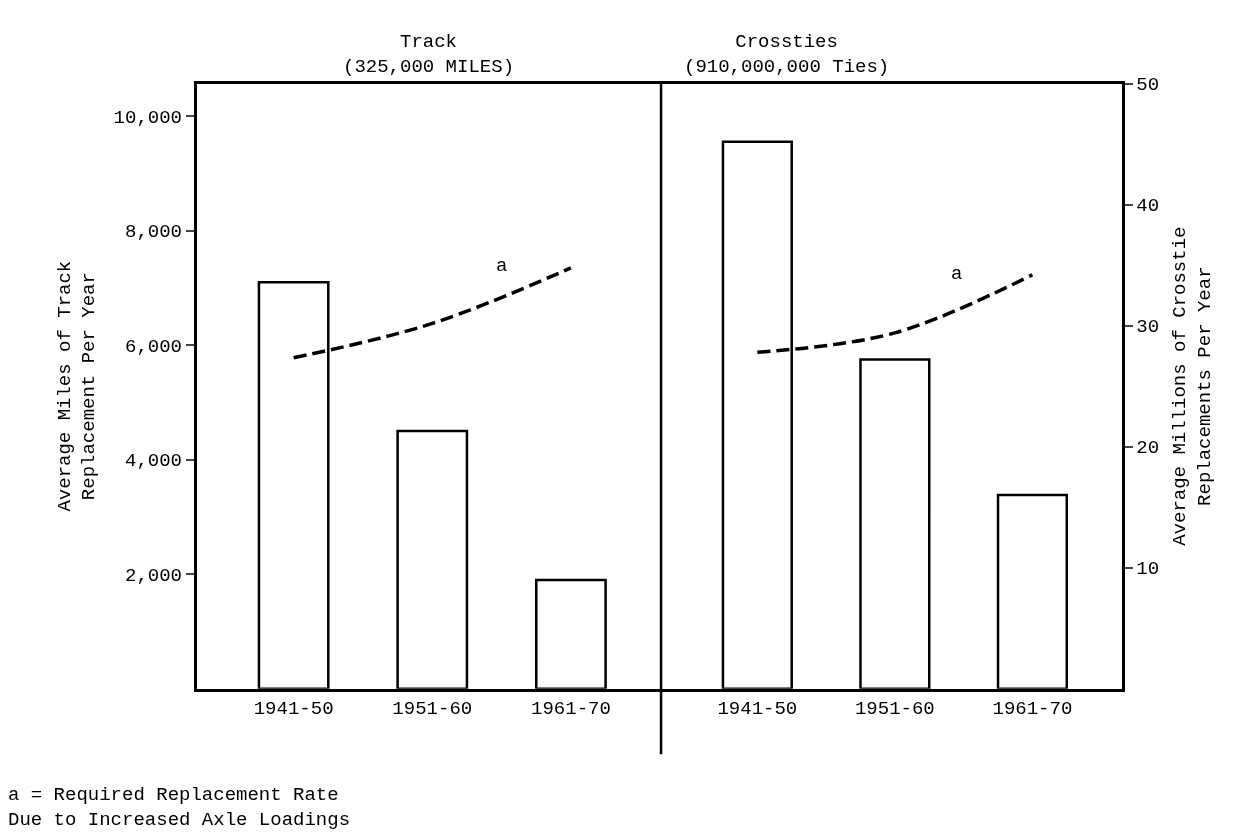  What do you see at coordinates (429, 54) in the screenshot?
I see `chart-title: Track (325,000 MILES)` at bounding box center [429, 54].